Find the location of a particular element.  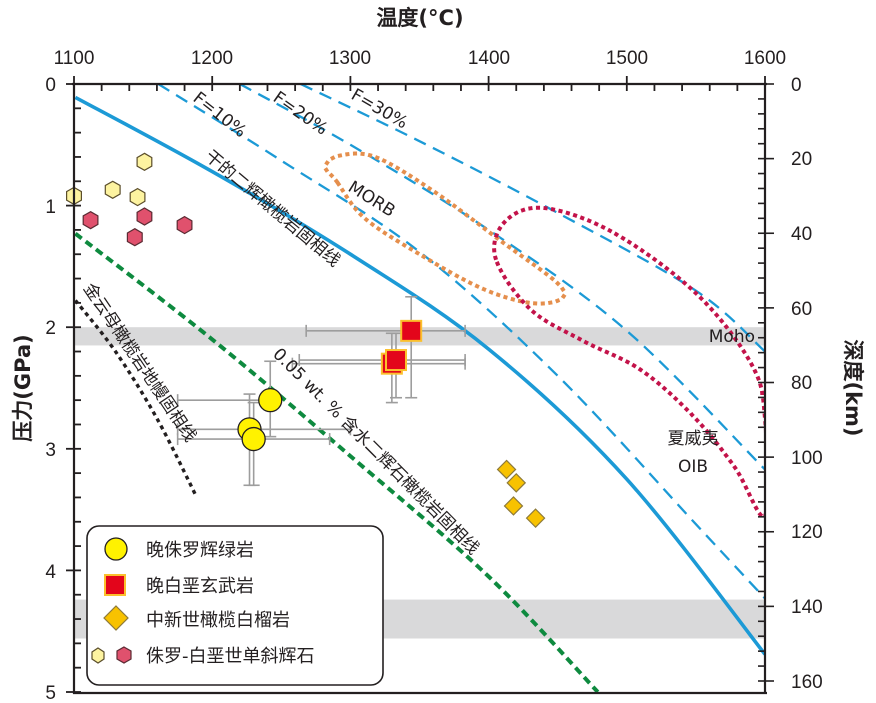

errorbar-layer is located at coordinates (321, 391).